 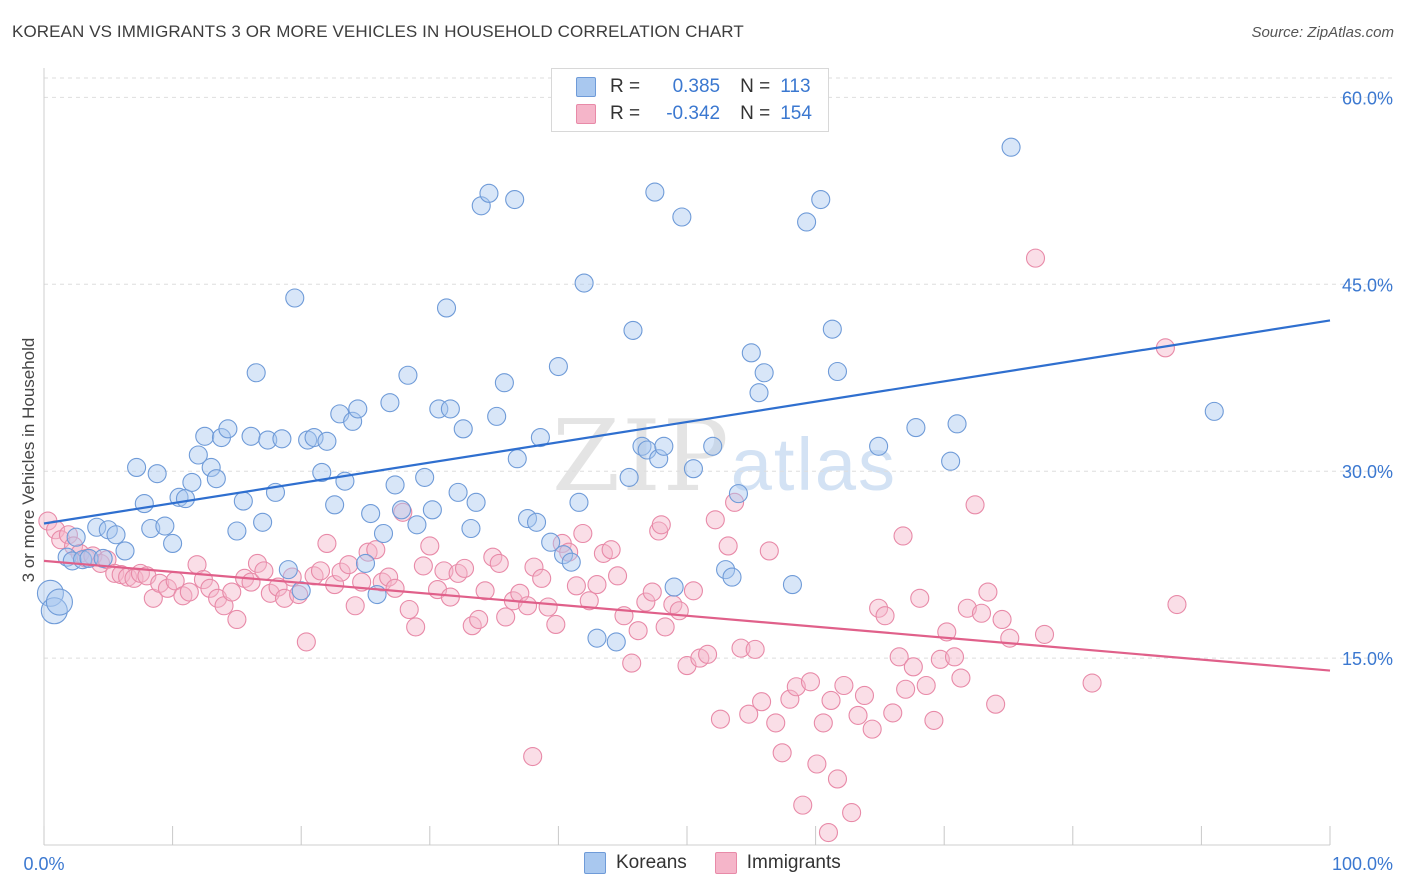 I want to click on immigrants-trend-line, so click(x=687, y=615).